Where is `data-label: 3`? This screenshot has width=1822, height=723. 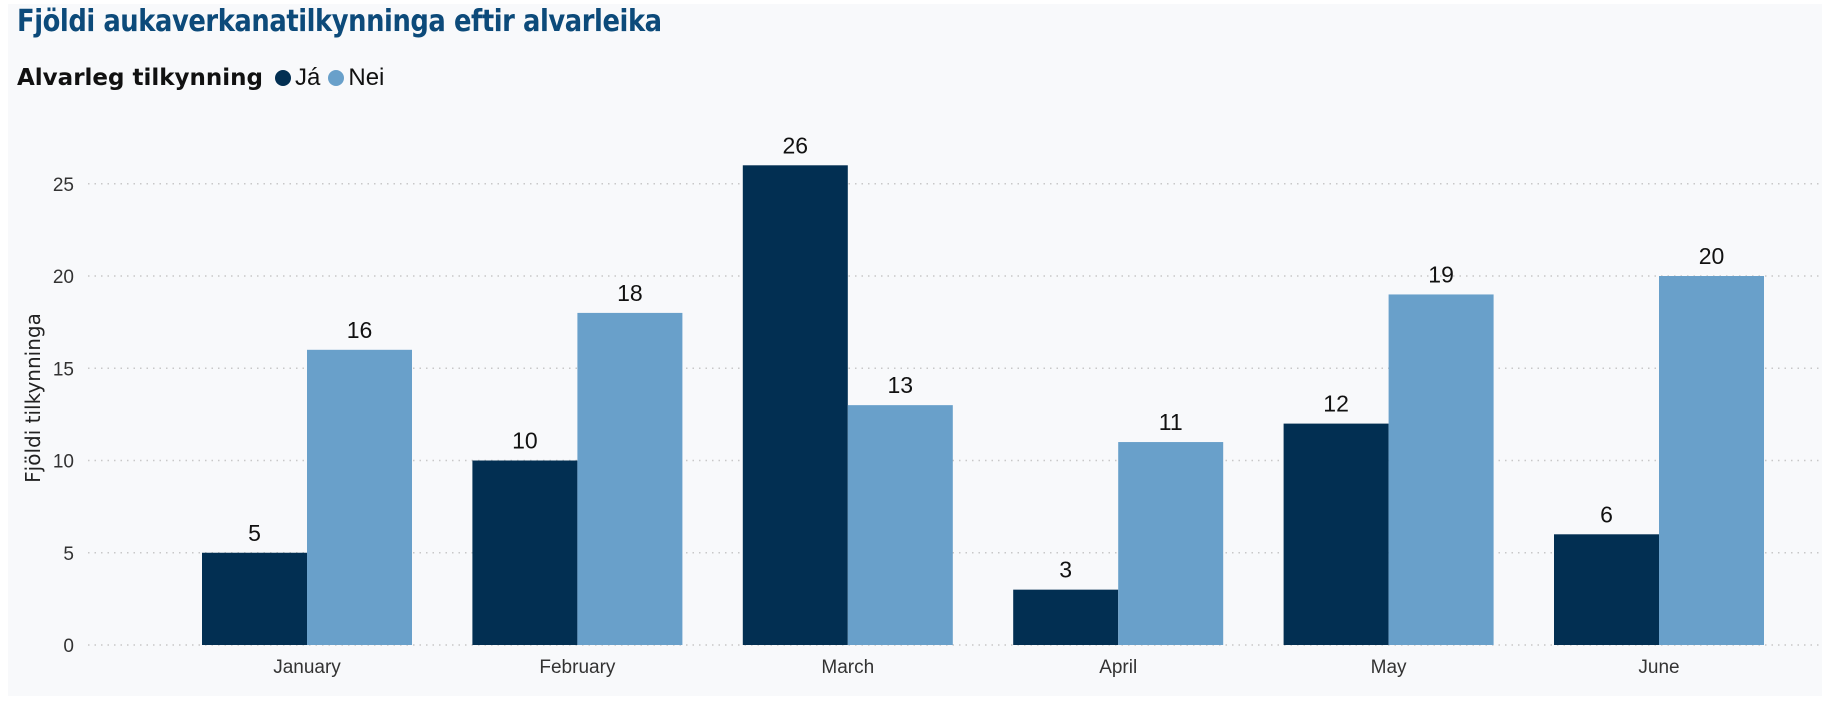
data-label: 3 is located at coordinates (1065, 570).